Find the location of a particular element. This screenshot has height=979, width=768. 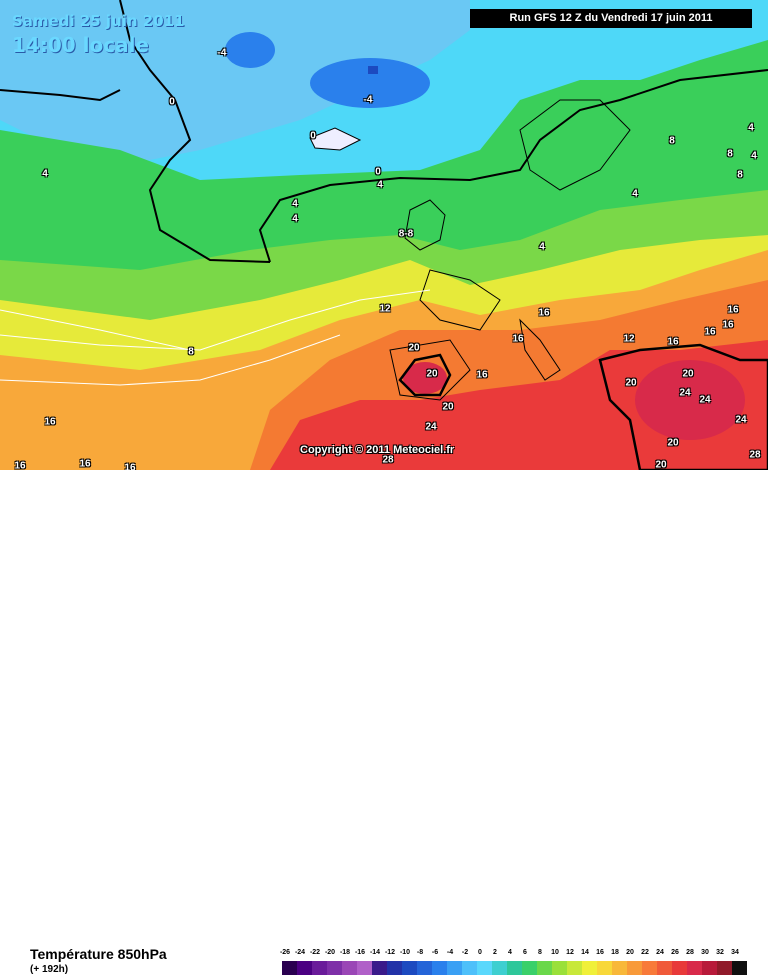

scale-tick: 0 is located at coordinates (480, 952).